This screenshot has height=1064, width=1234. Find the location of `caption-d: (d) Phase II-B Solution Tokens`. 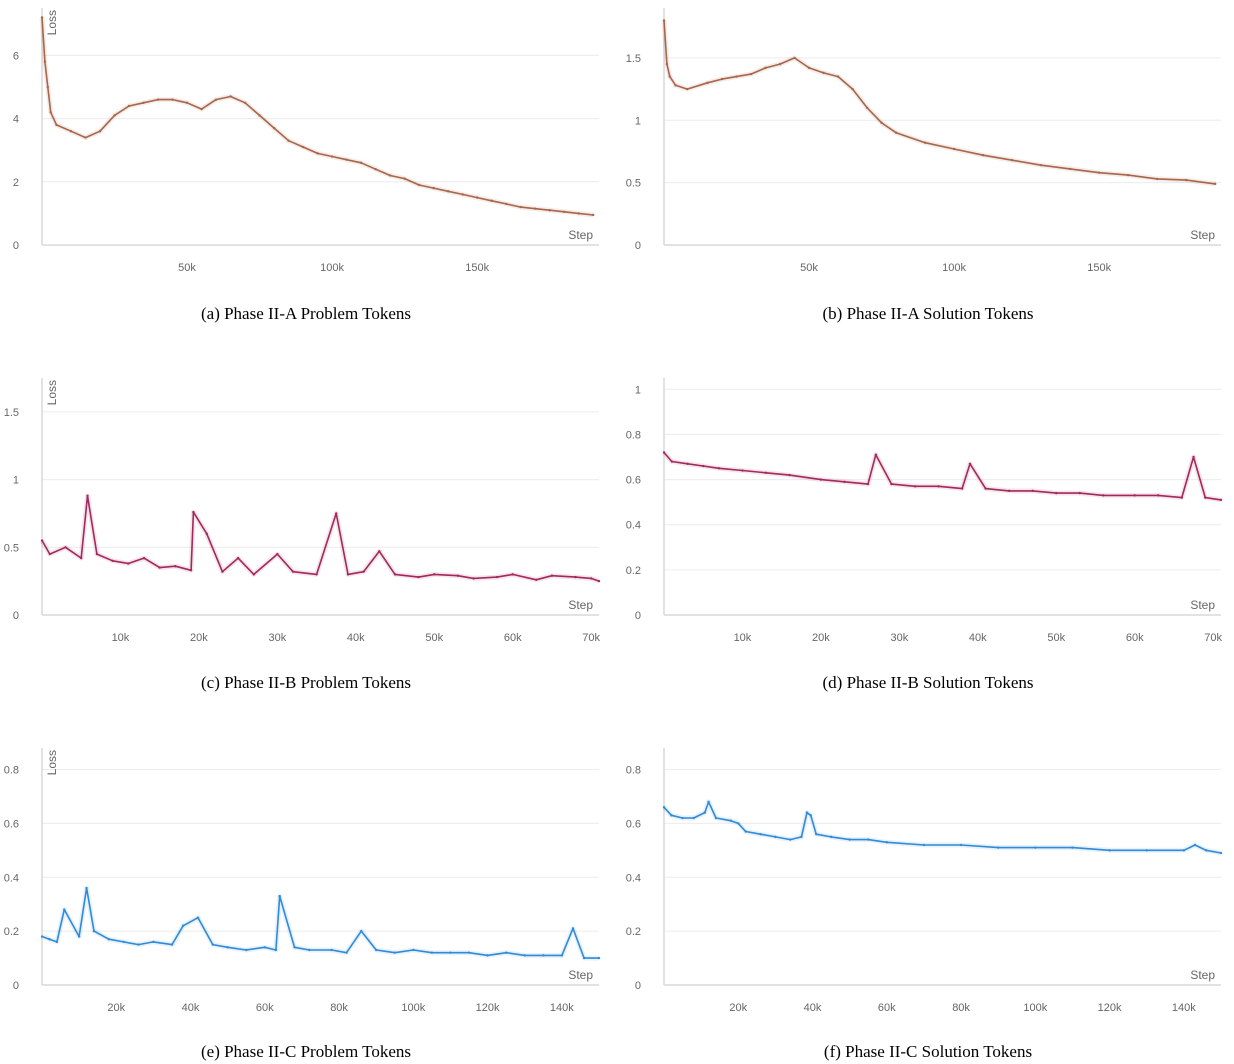

caption-d: (d) Phase II-B Solution Tokens is located at coordinates (928, 682).